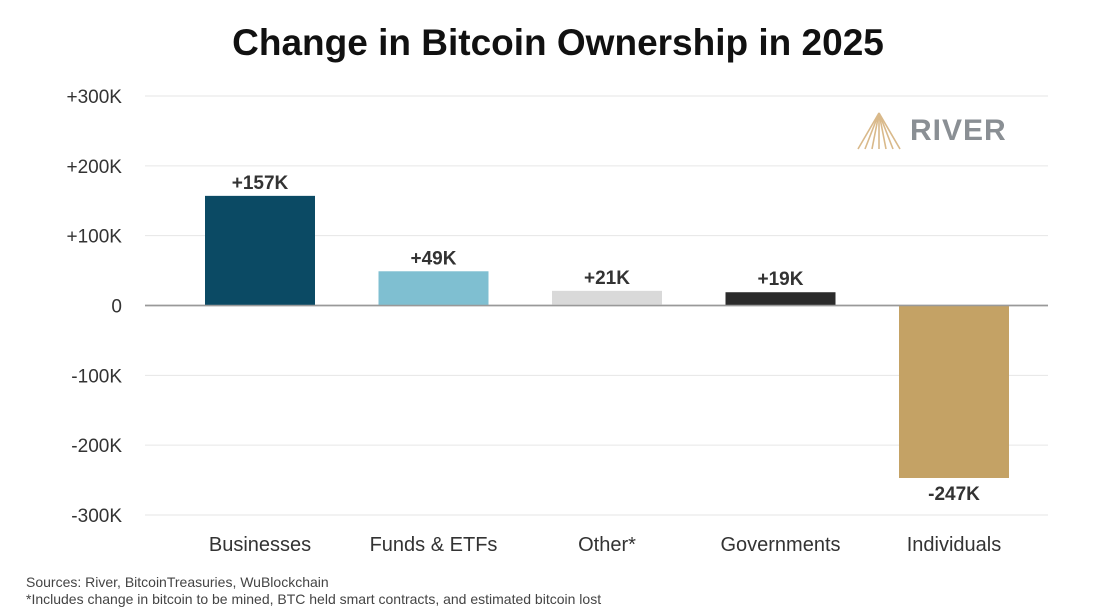 This screenshot has height=615, width=1116. What do you see at coordinates (260, 545) in the screenshot?
I see `x-tick-label: Businesses` at bounding box center [260, 545].